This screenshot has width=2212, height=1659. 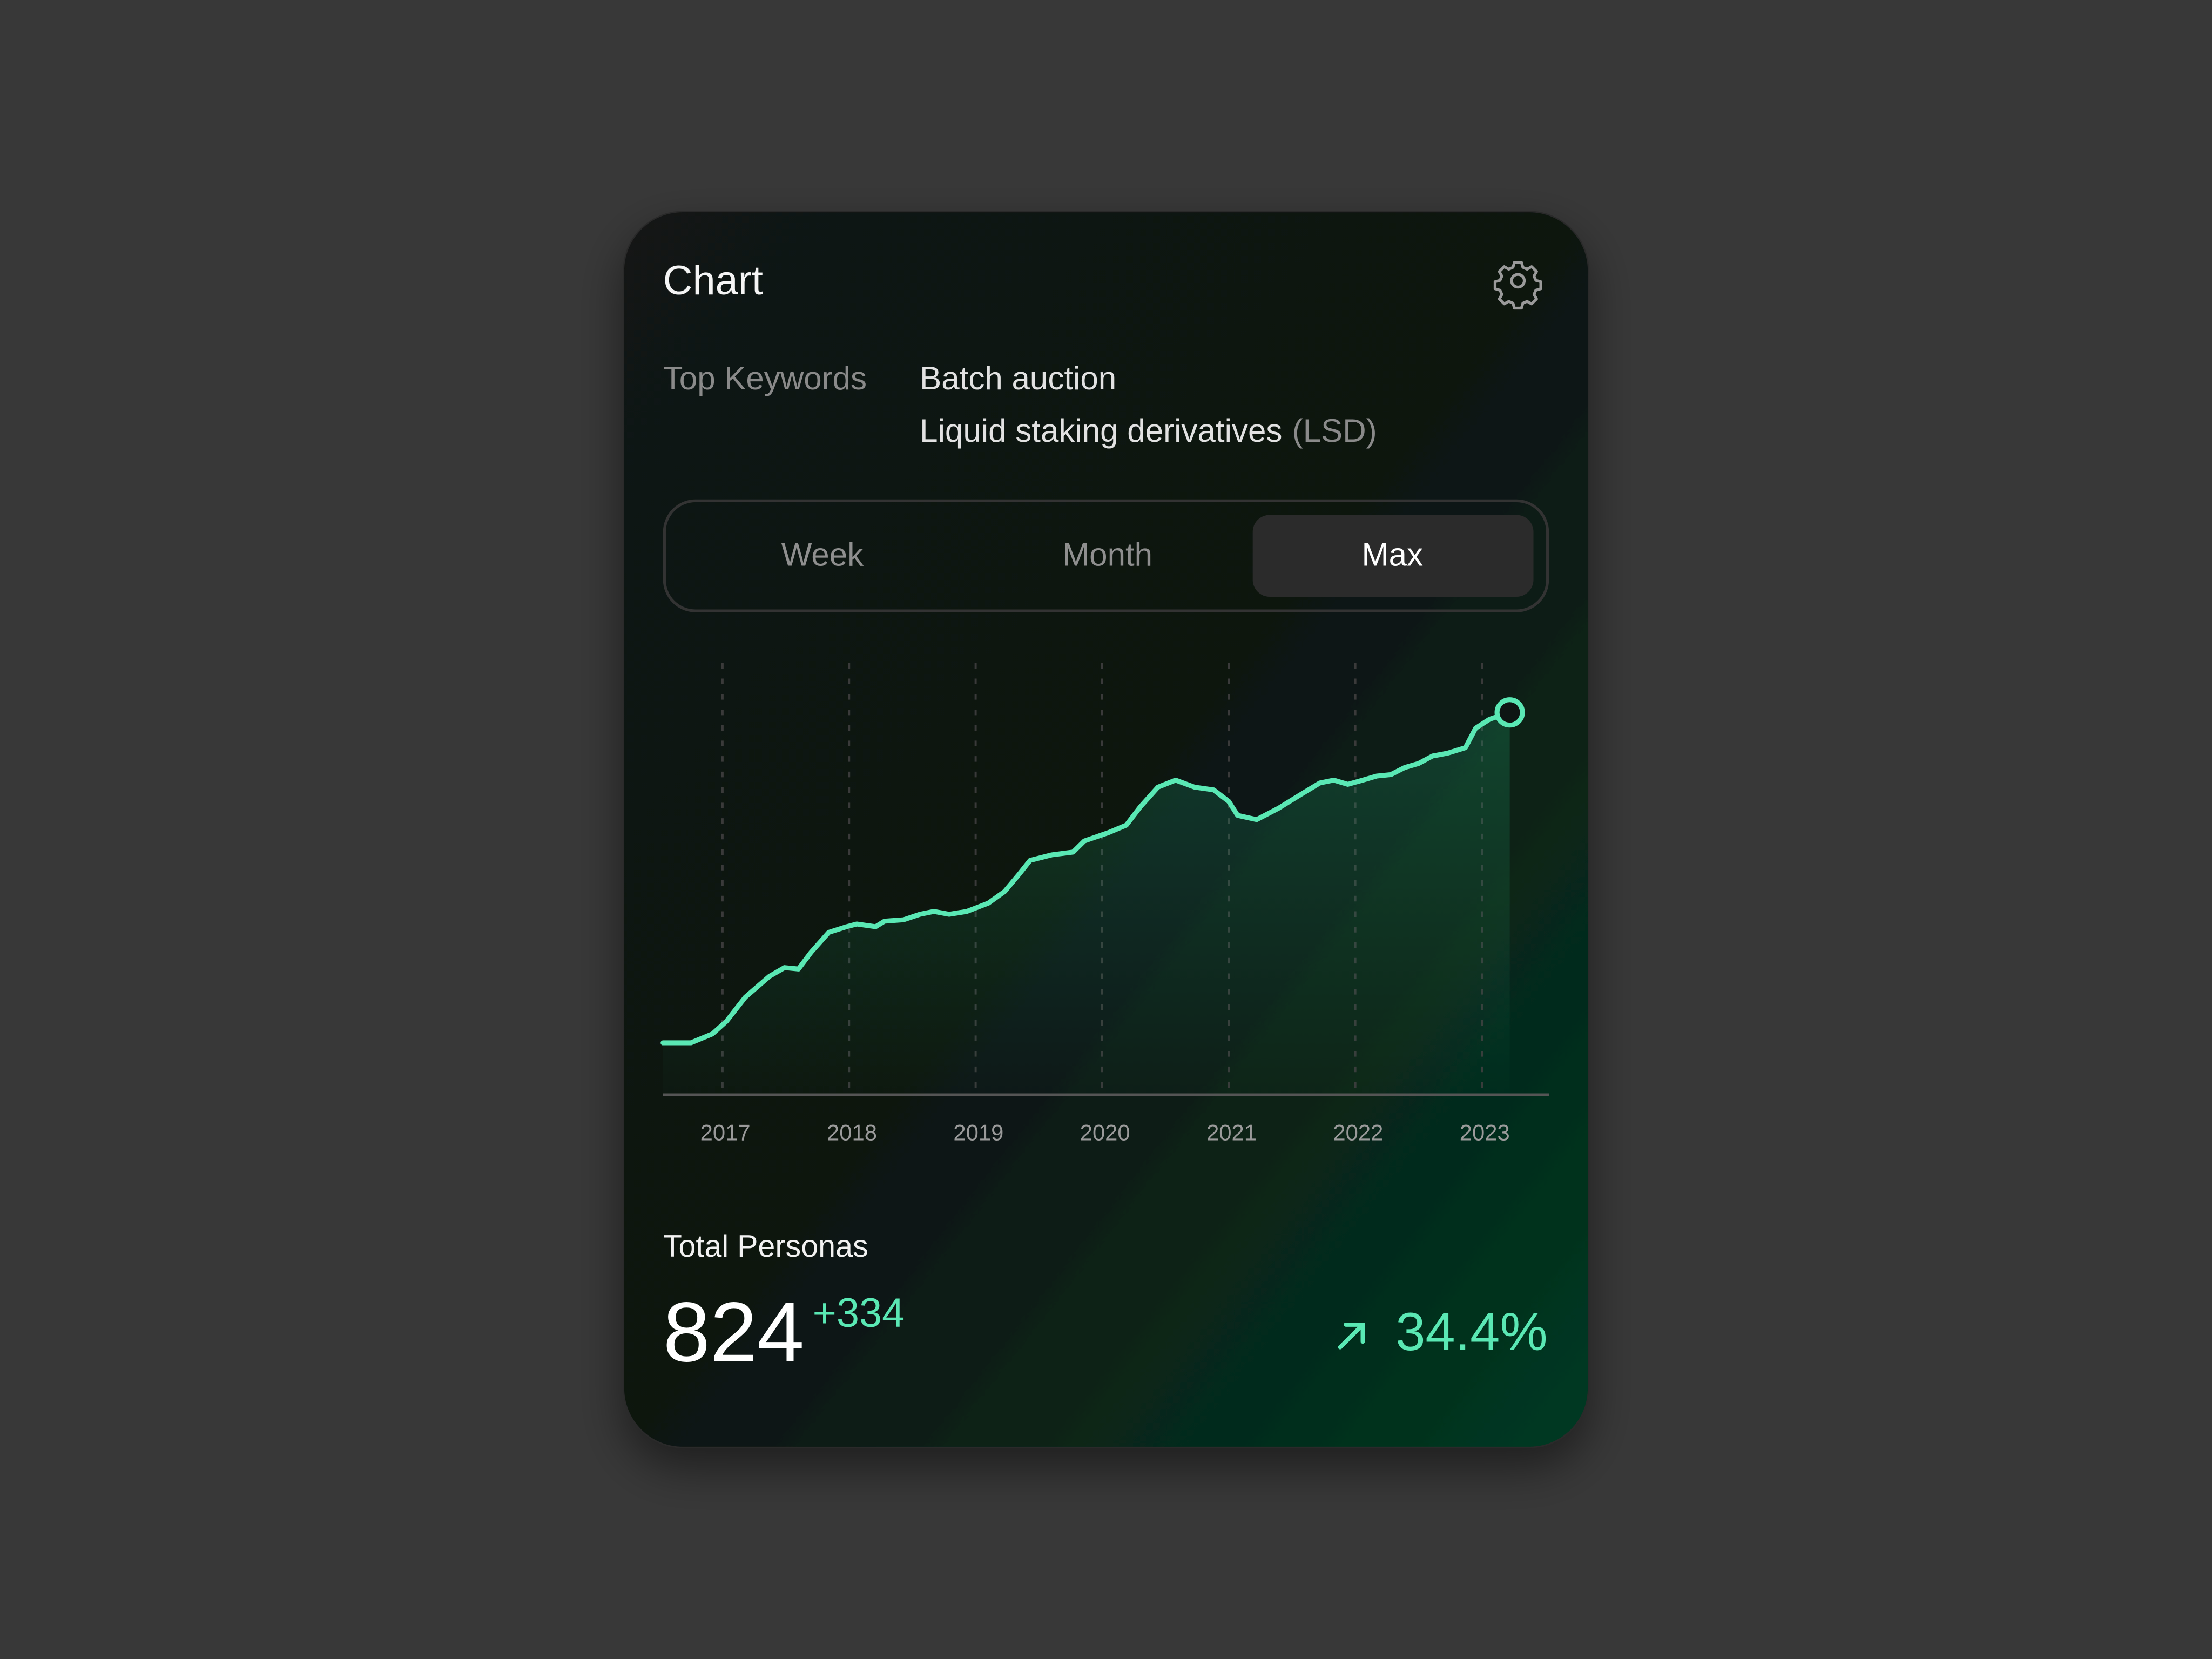 I want to click on x-tick-label: 2017, so click(x=725, y=1132).